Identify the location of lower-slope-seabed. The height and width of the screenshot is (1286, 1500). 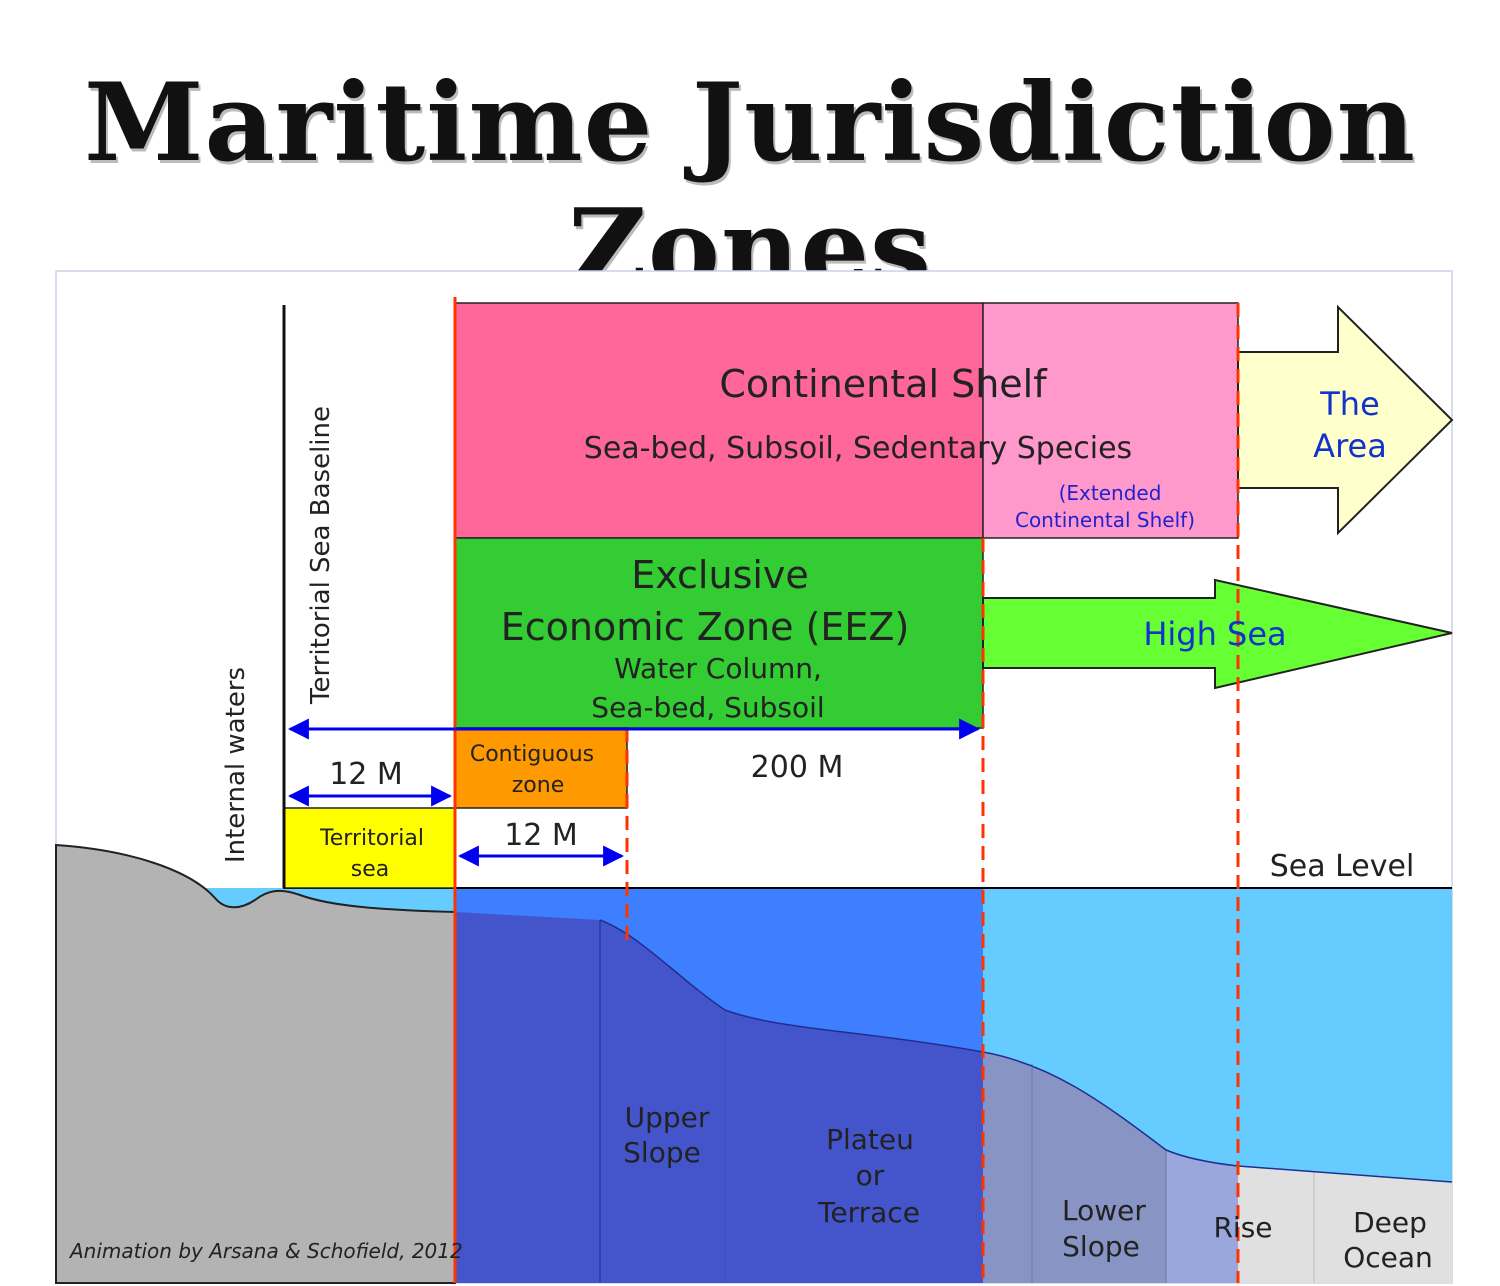
(1074, 1167).